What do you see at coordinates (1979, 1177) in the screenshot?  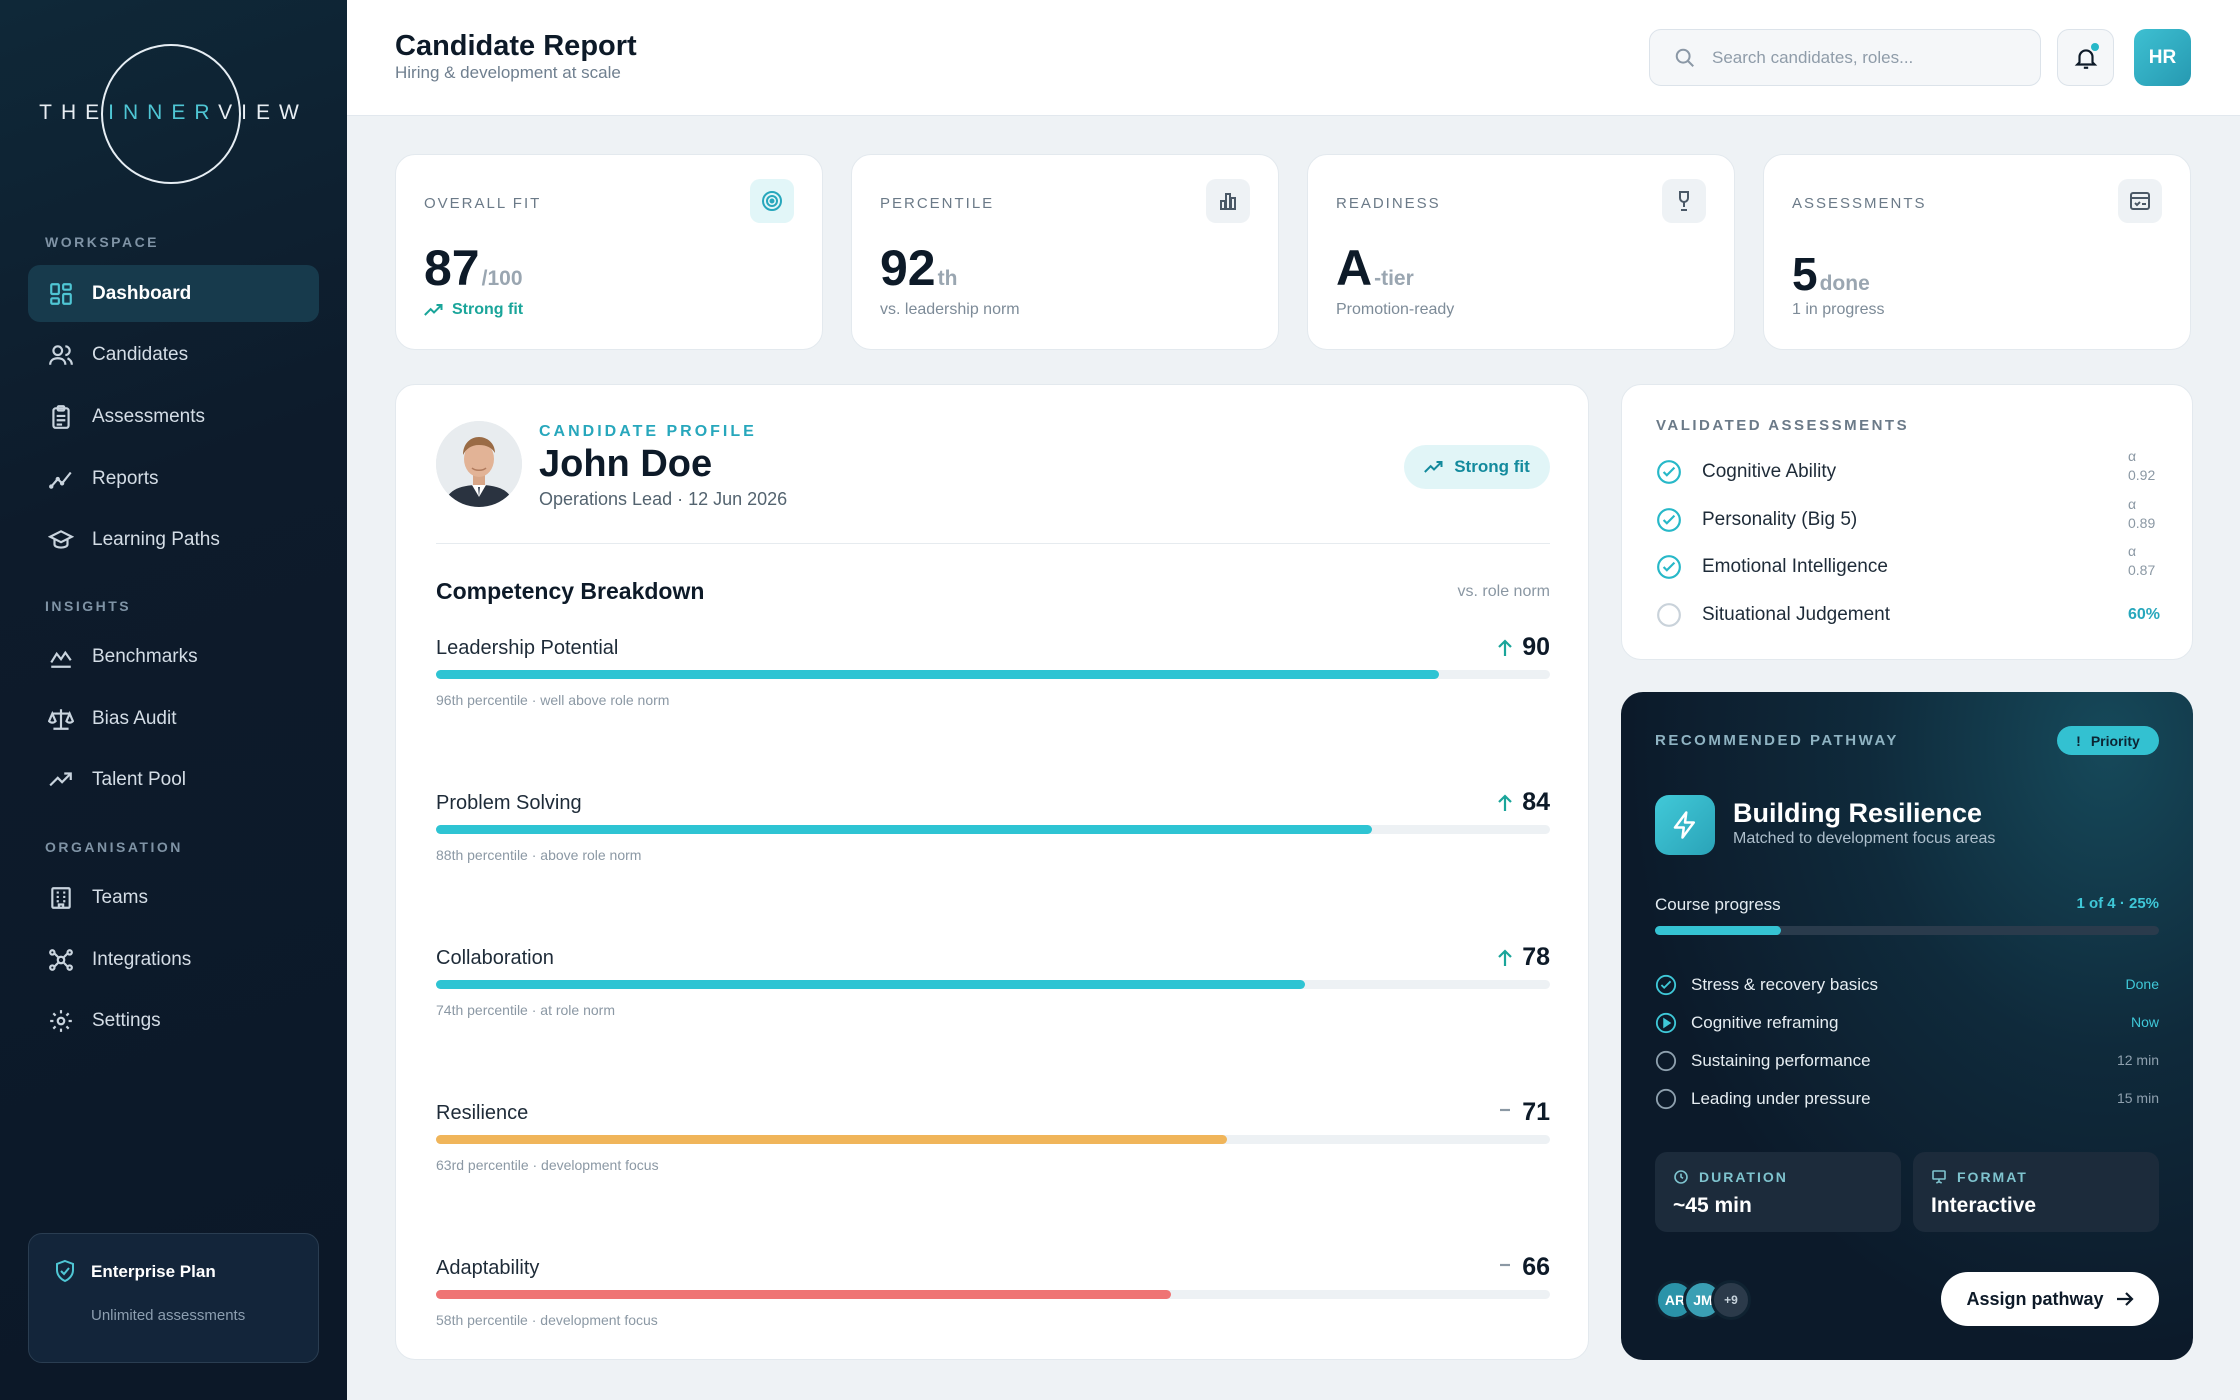 I see `format-label: FORMAT` at bounding box center [1979, 1177].